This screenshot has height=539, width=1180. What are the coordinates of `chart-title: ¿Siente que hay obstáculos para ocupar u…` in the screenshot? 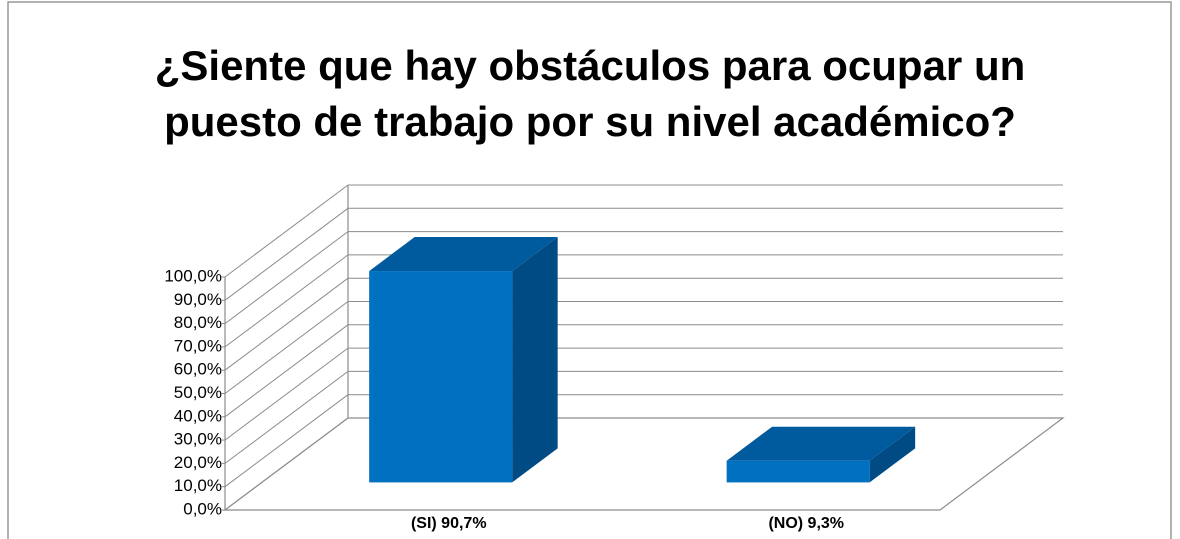 It's located at (590, 93).